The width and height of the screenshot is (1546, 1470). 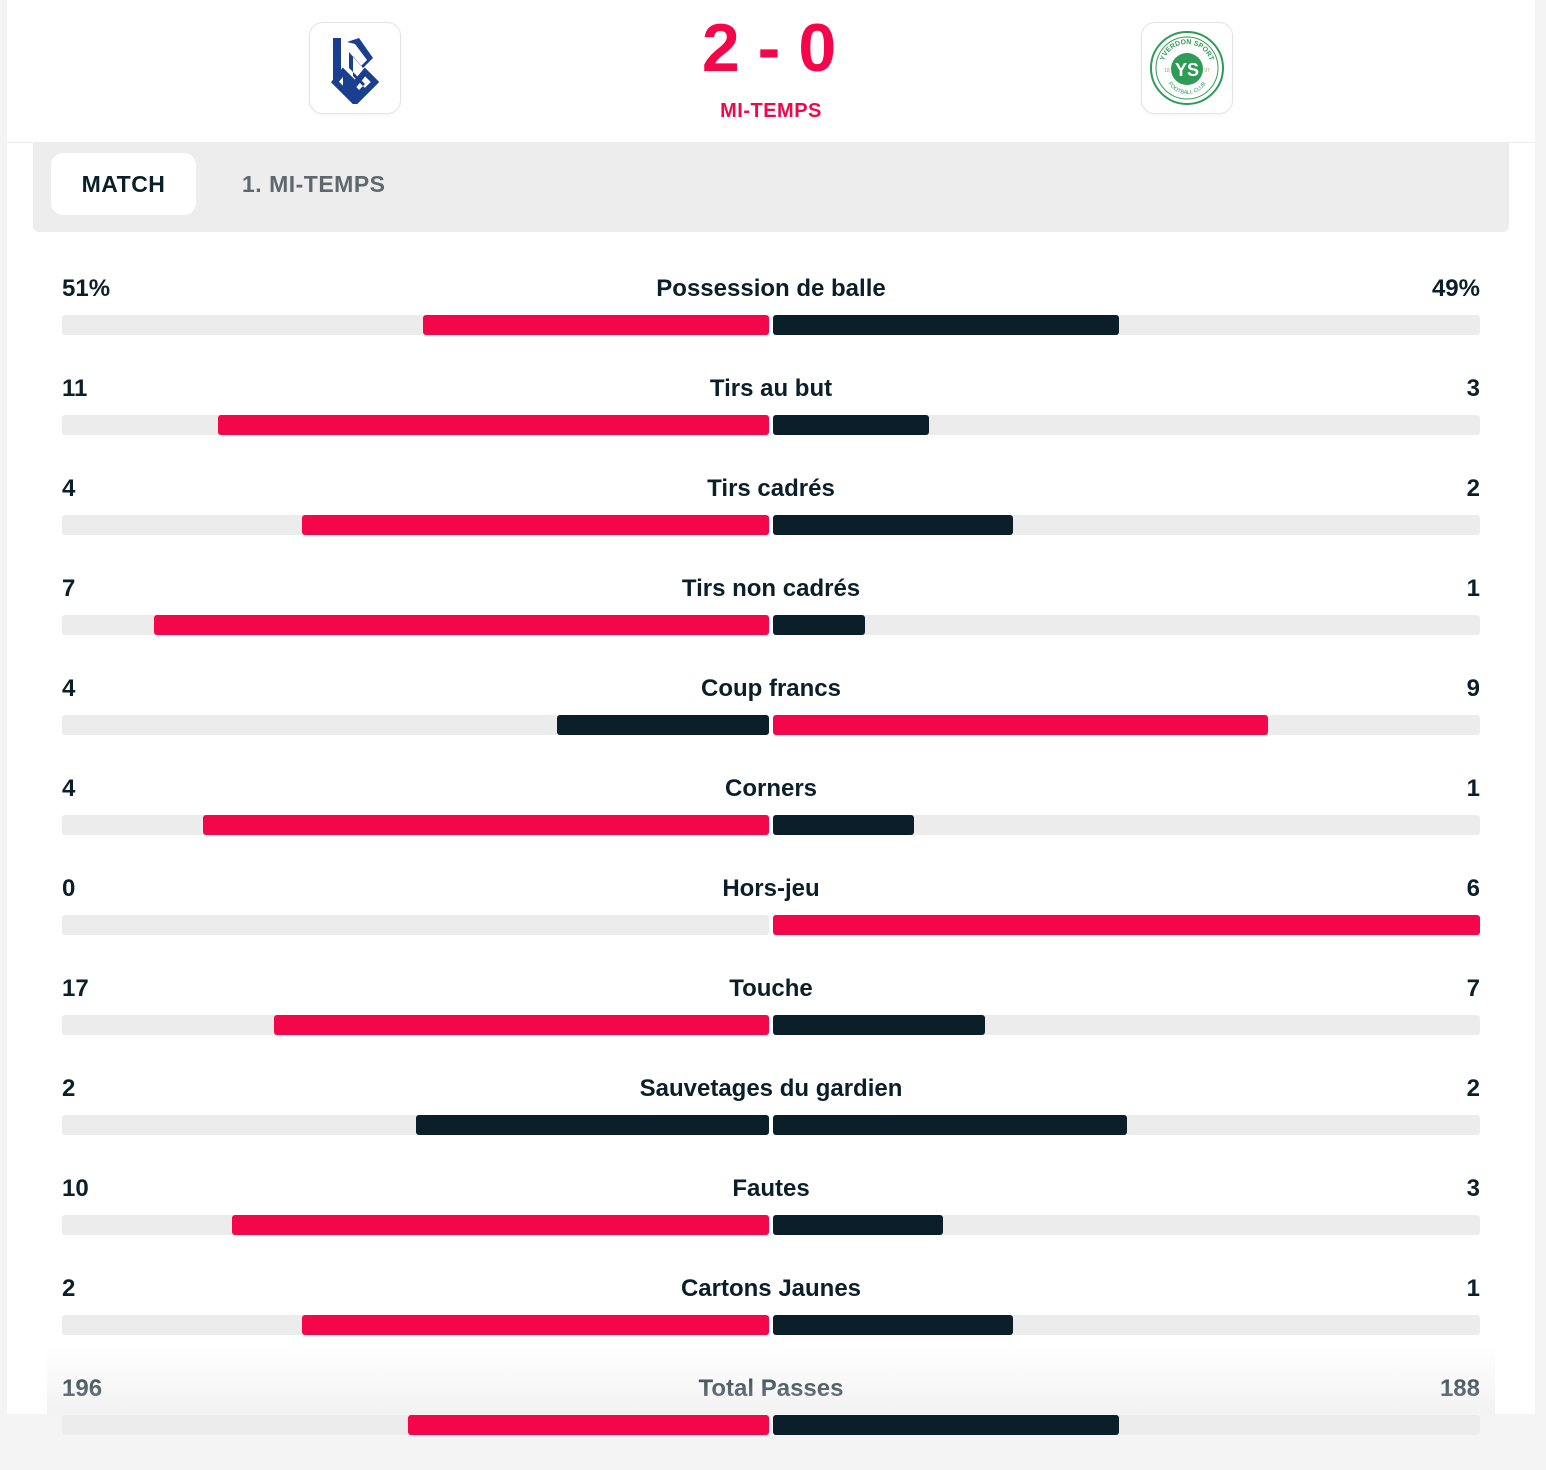 I want to click on stat-home-value: 11, so click(x=75, y=388).